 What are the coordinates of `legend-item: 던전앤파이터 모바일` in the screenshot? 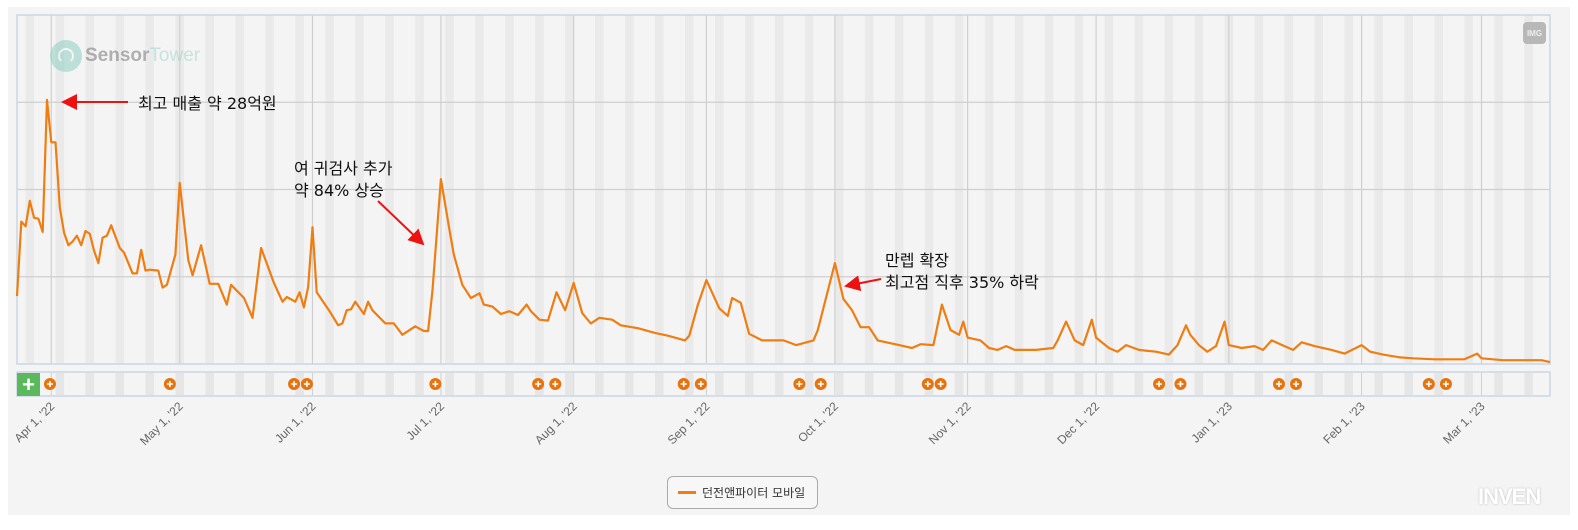 It's located at (743, 492).